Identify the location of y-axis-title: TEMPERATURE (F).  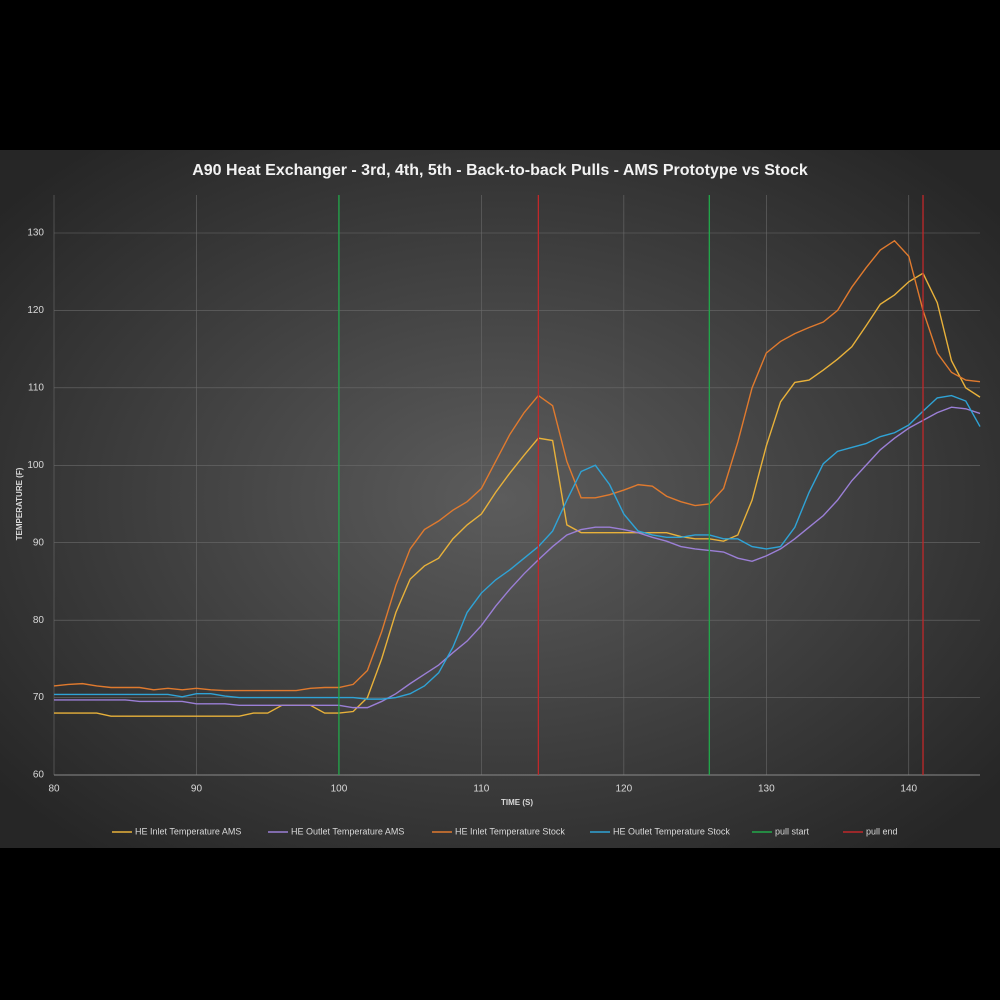
(19, 503).